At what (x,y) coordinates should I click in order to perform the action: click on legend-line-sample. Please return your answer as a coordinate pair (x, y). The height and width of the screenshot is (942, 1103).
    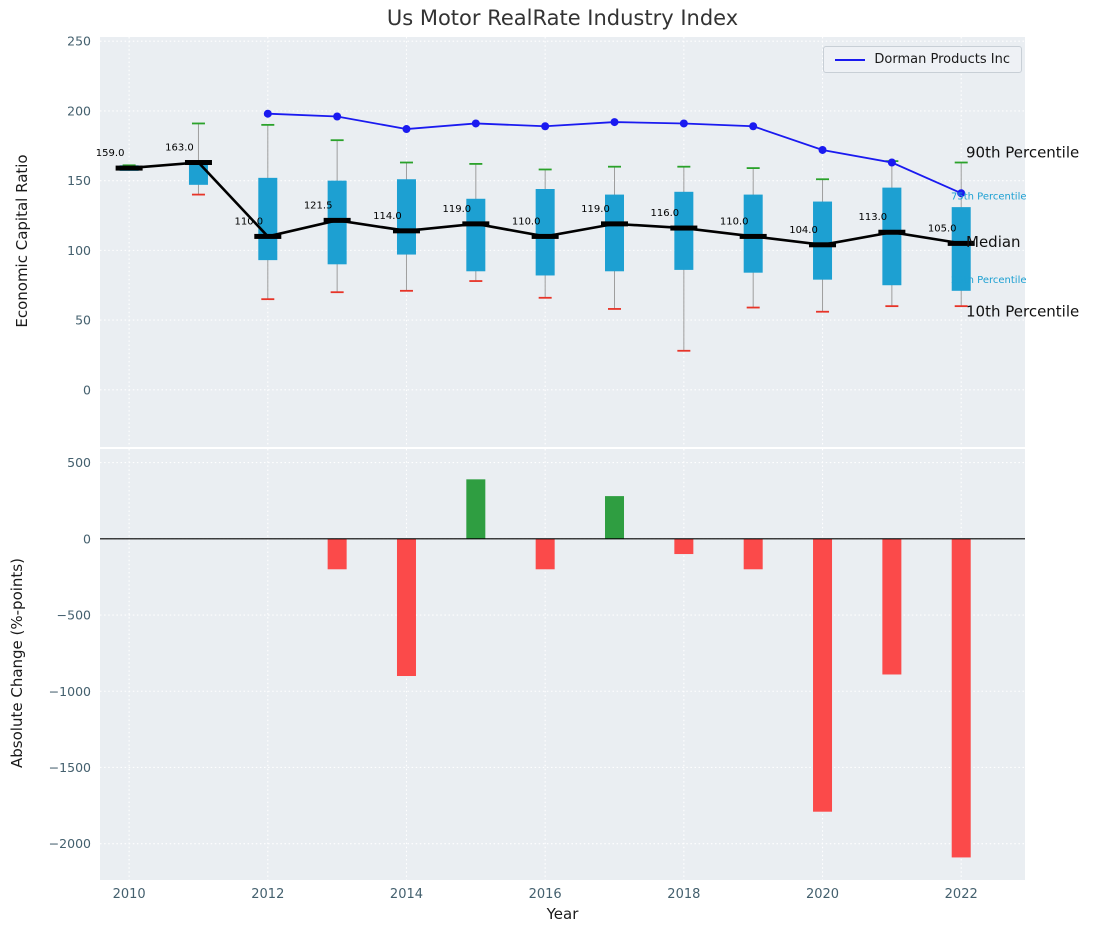
    Looking at the image, I should click on (850, 59).